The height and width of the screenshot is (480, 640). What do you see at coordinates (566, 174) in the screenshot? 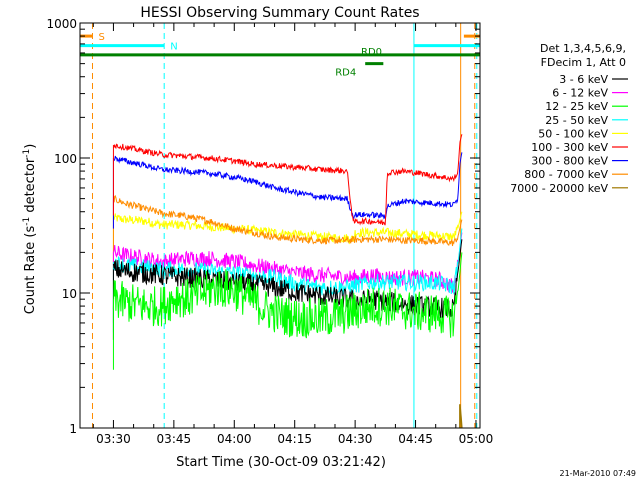
I see `legend-label-7: 800 - 7000 keV` at bounding box center [566, 174].